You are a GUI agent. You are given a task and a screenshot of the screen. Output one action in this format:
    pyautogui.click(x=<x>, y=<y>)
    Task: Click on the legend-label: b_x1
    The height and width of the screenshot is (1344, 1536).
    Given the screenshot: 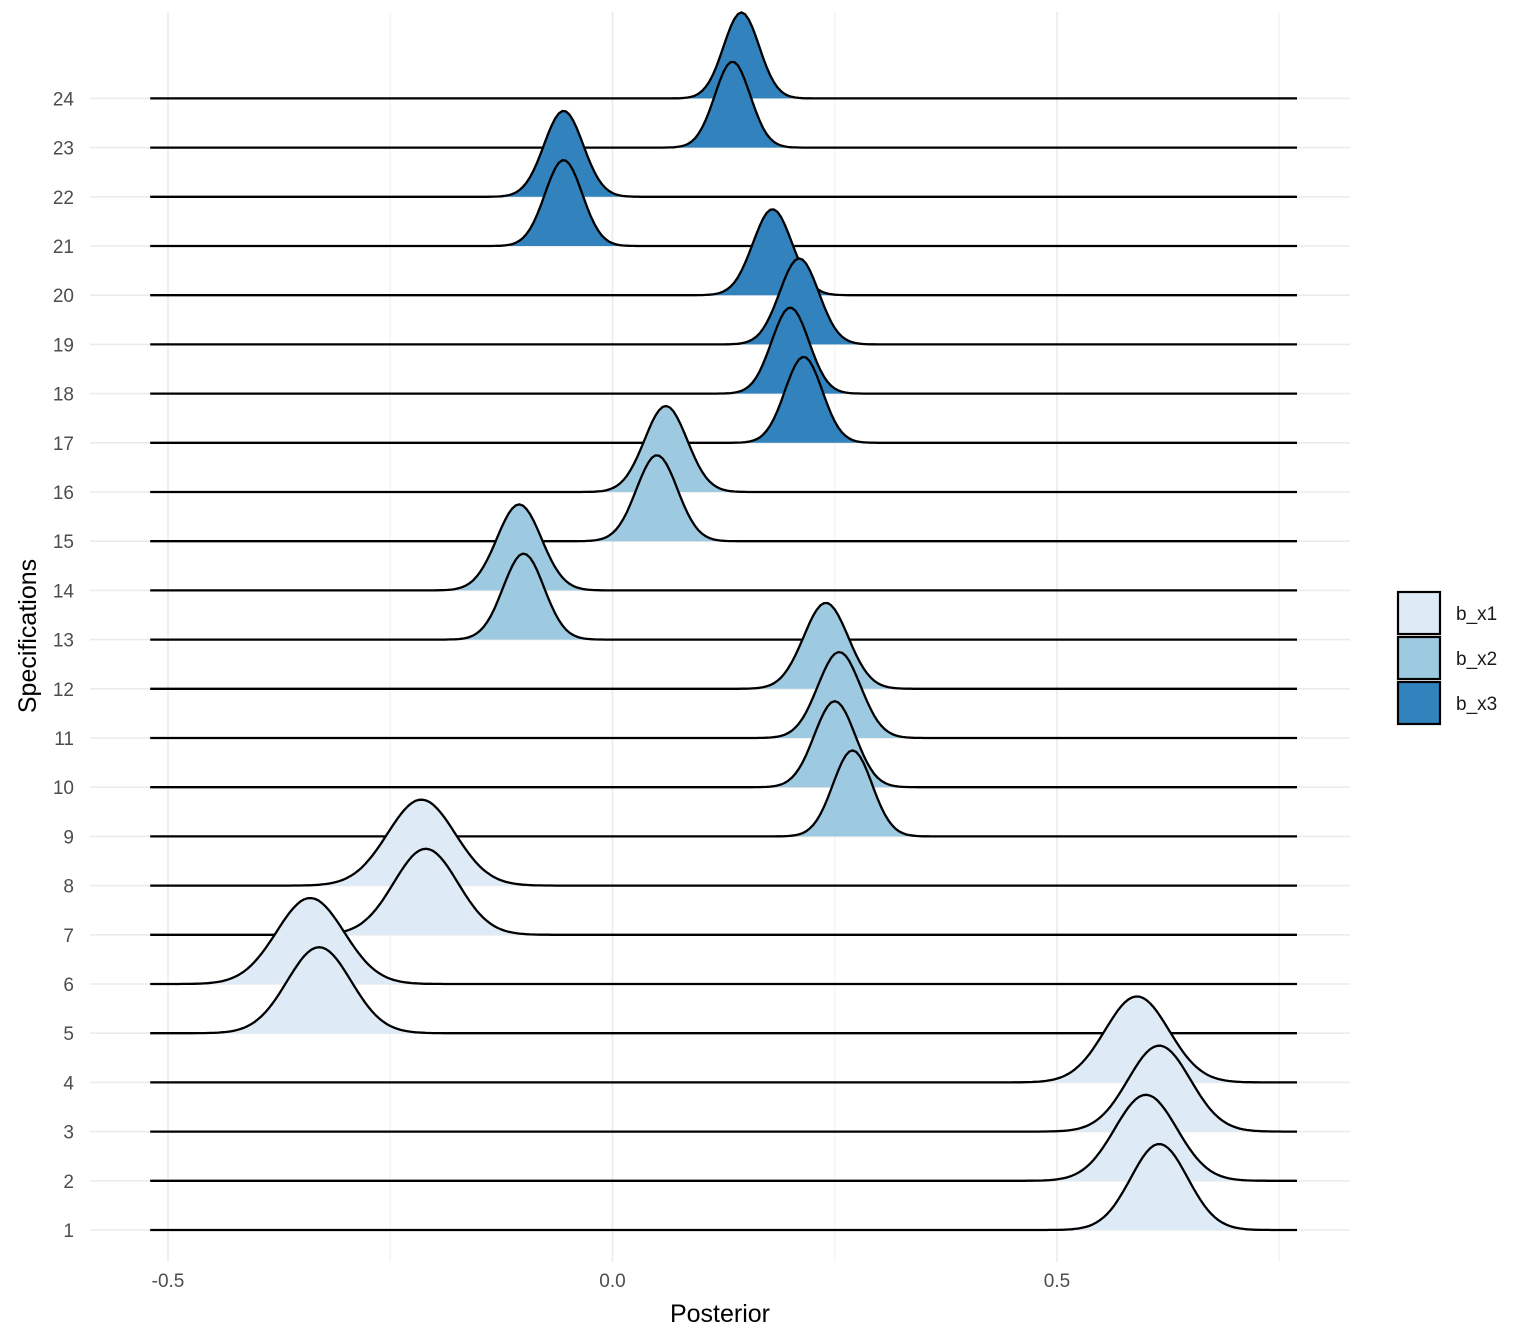 What is the action you would take?
    pyautogui.click(x=1476, y=614)
    